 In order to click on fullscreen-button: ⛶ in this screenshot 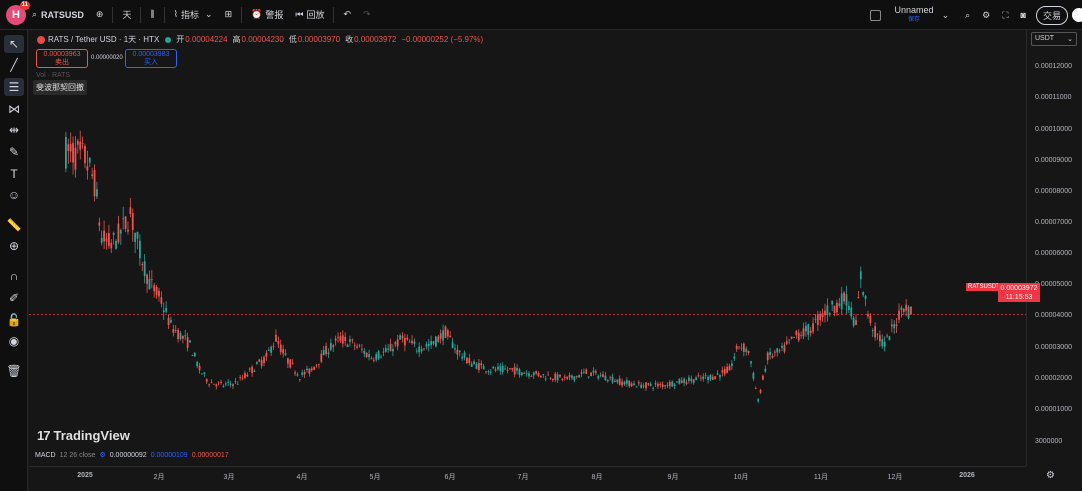, I will do `click(1005, 15)`.